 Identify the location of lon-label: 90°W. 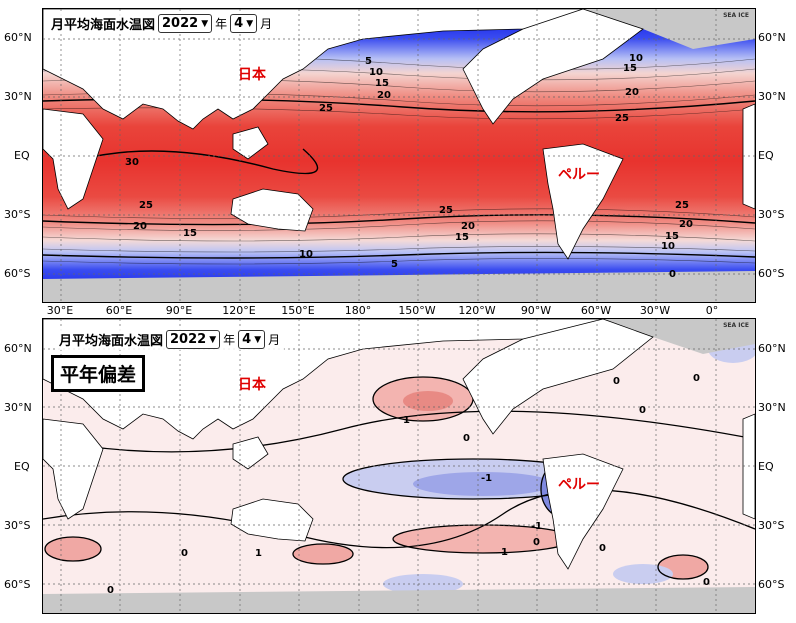
(536, 310).